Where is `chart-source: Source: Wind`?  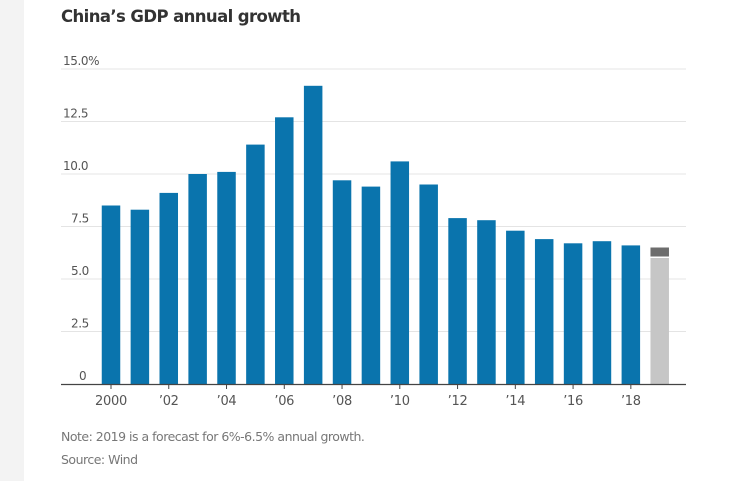
chart-source: Source: Wind is located at coordinates (99, 459).